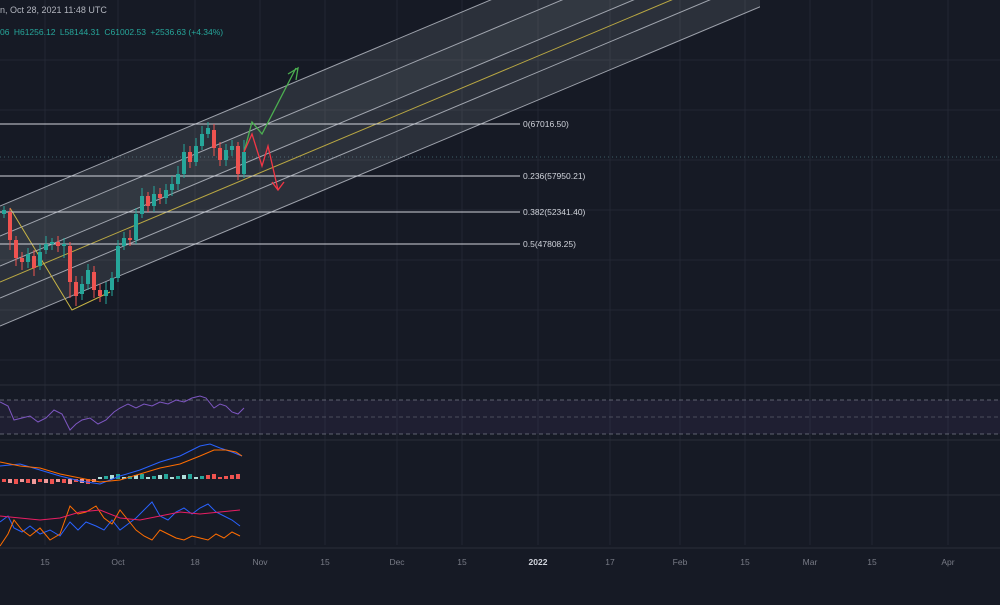 The height and width of the screenshot is (605, 1000). Describe the element at coordinates (497, 562) in the screenshot. I see `time-axis: 15 Oct 18 Nov 15 Dec 15 2022 17 Feb 15 Mar 15 Apr` at that location.